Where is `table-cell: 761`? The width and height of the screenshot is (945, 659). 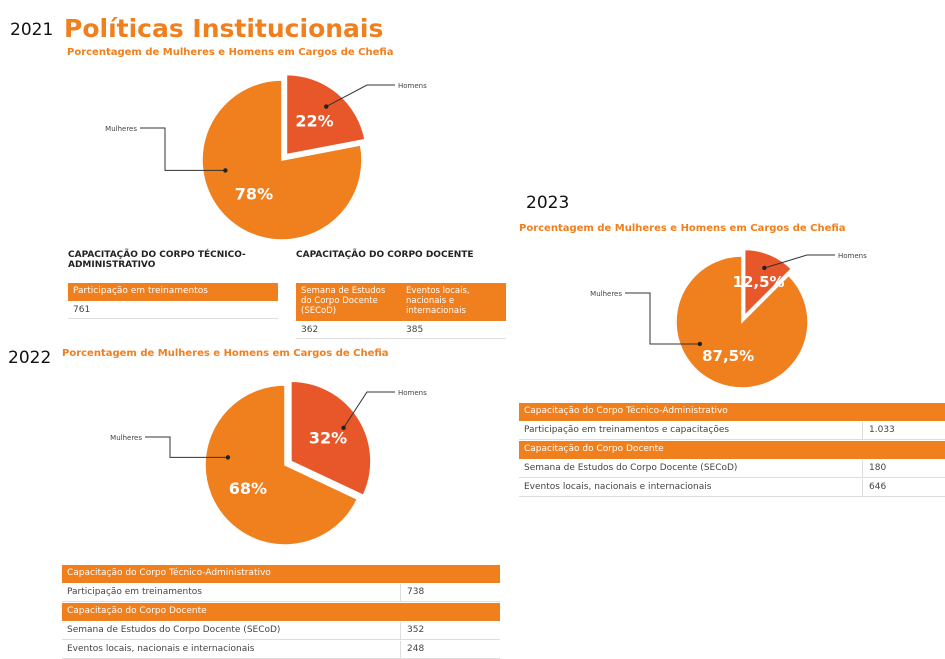 table-cell: 761 is located at coordinates (173, 310).